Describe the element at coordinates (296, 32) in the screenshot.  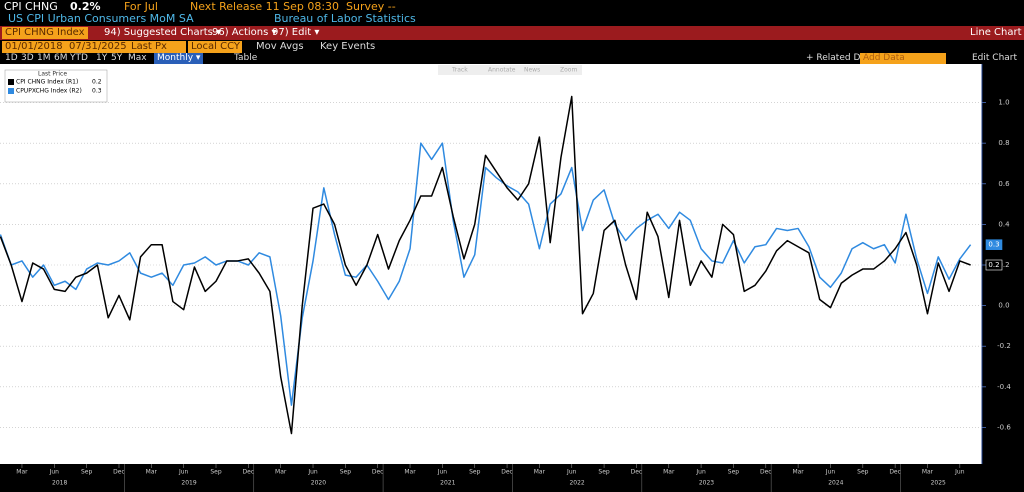
I see `menu-item: 97) Edit ▾` at that location.